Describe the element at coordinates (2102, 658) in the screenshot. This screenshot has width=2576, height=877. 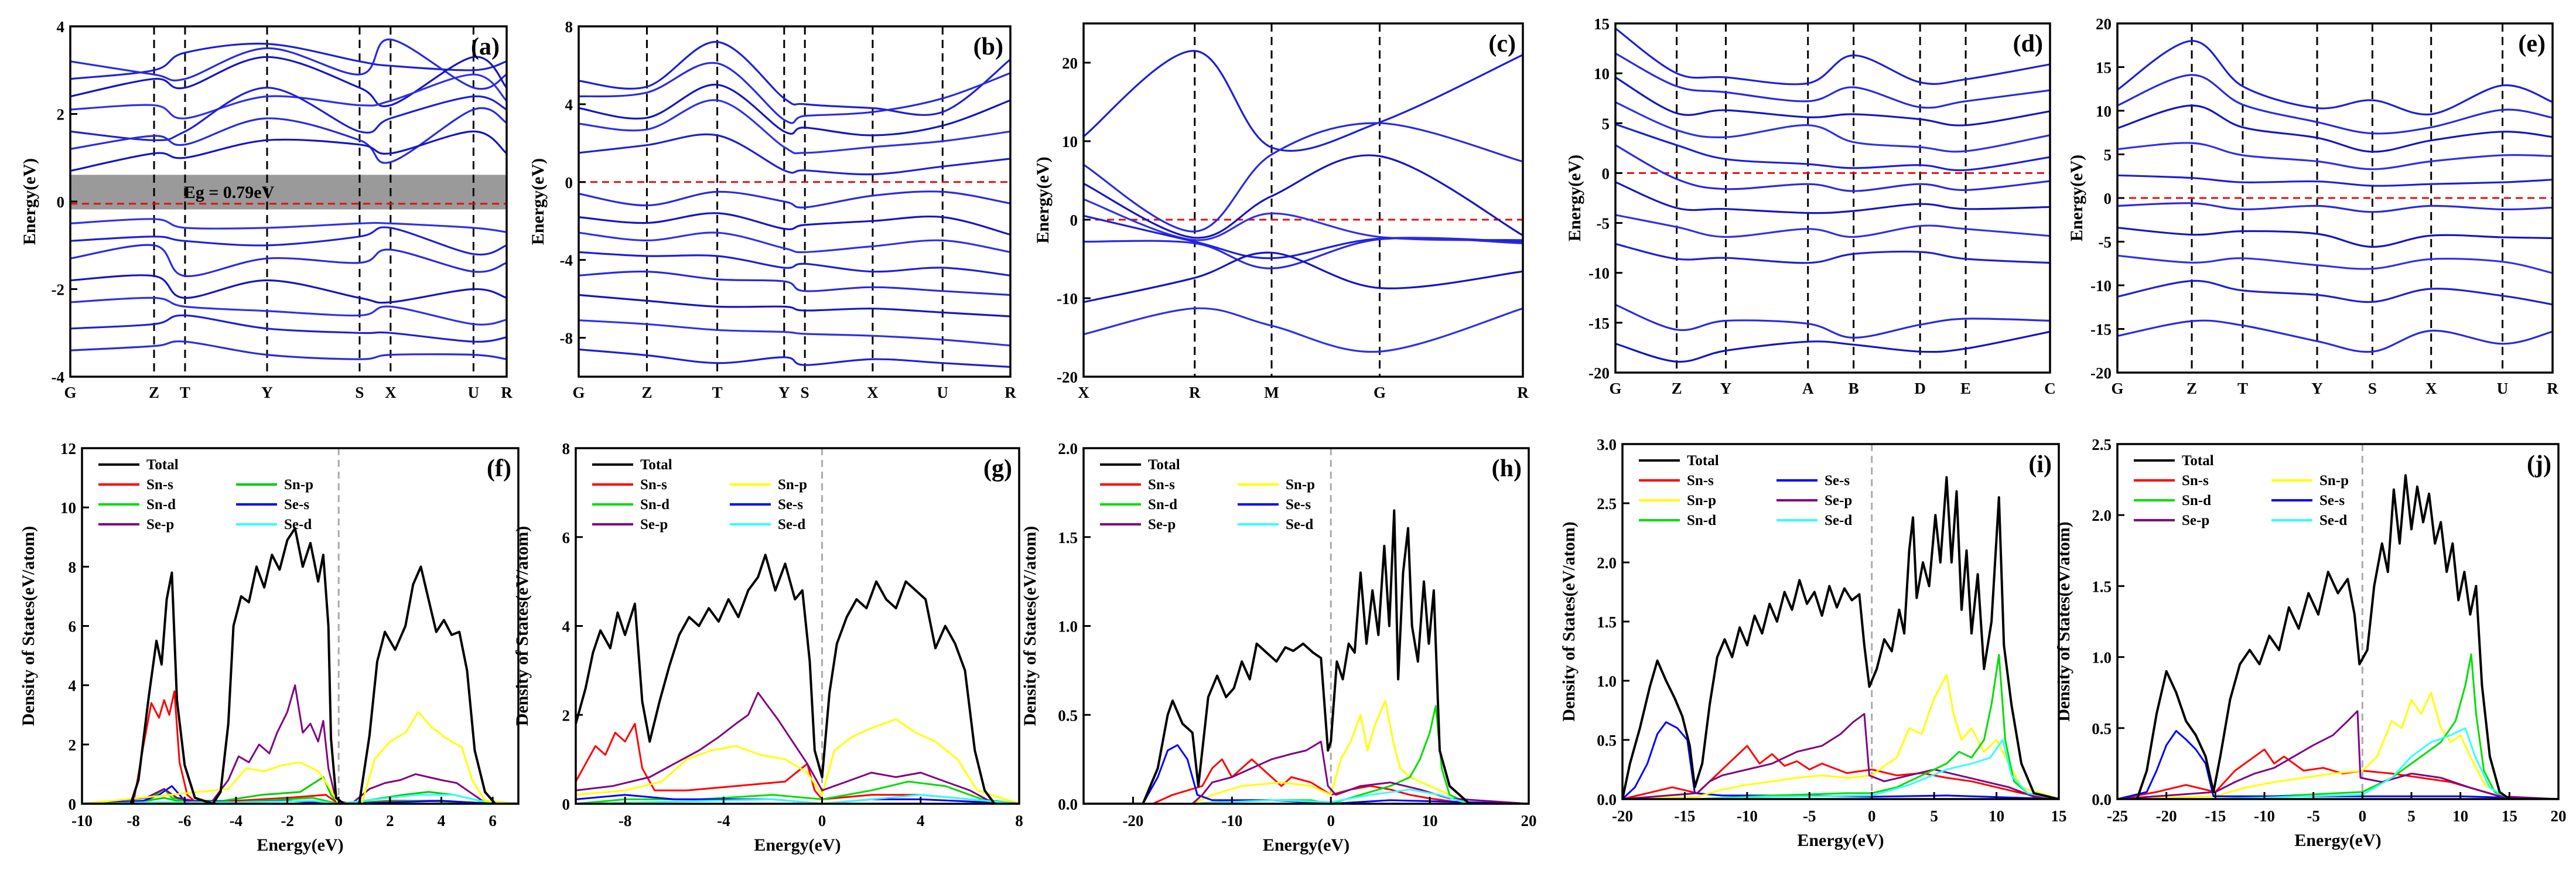
I see `y-tick-label: 1.0` at that location.